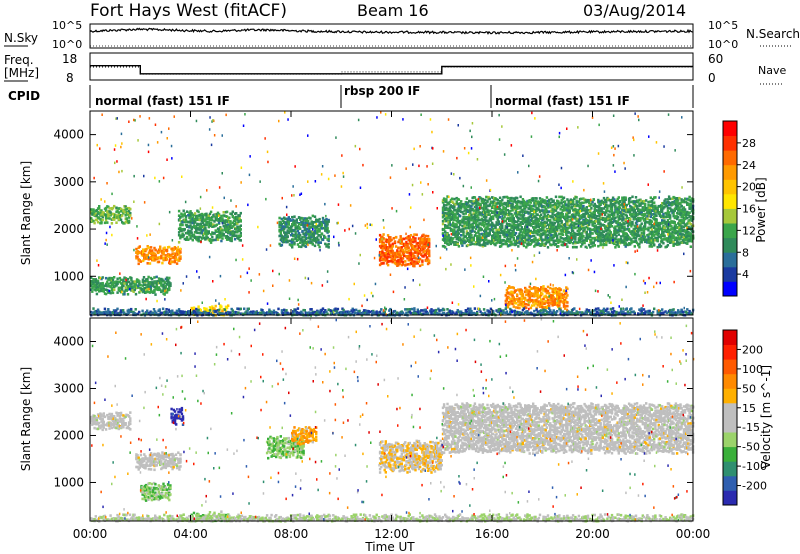 The image size is (800, 554). Describe the element at coordinates (162, 101) in the screenshot. I see `cpid-segment-1: normal (fast) 151 IF` at that location.